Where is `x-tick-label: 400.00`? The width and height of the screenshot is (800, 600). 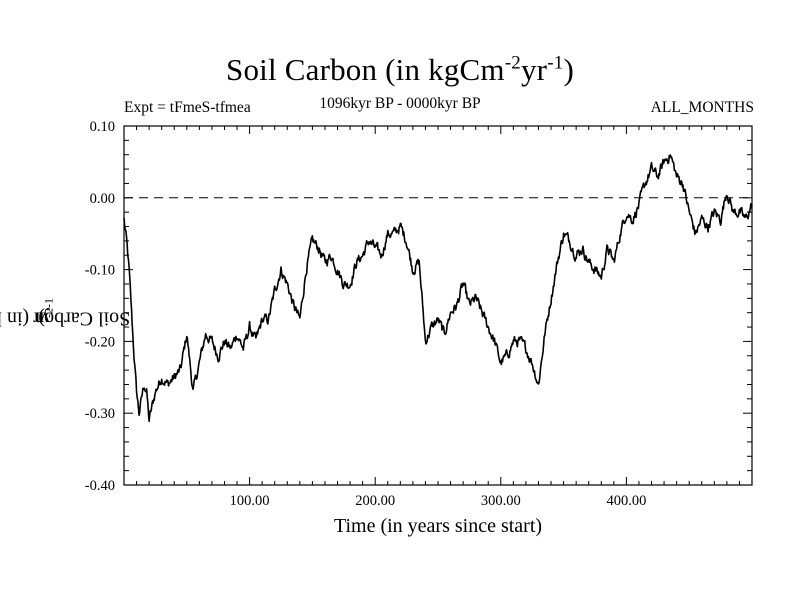
x-tick-label: 400.00 is located at coordinates (626, 501).